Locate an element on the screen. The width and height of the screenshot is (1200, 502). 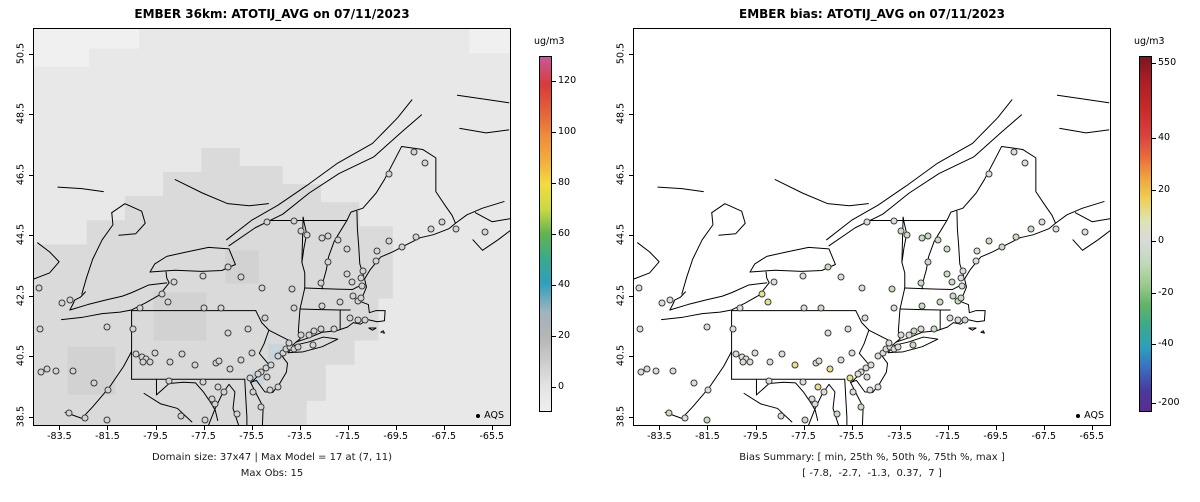
x-tick-label: -77.5 is located at coordinates (203, 436).